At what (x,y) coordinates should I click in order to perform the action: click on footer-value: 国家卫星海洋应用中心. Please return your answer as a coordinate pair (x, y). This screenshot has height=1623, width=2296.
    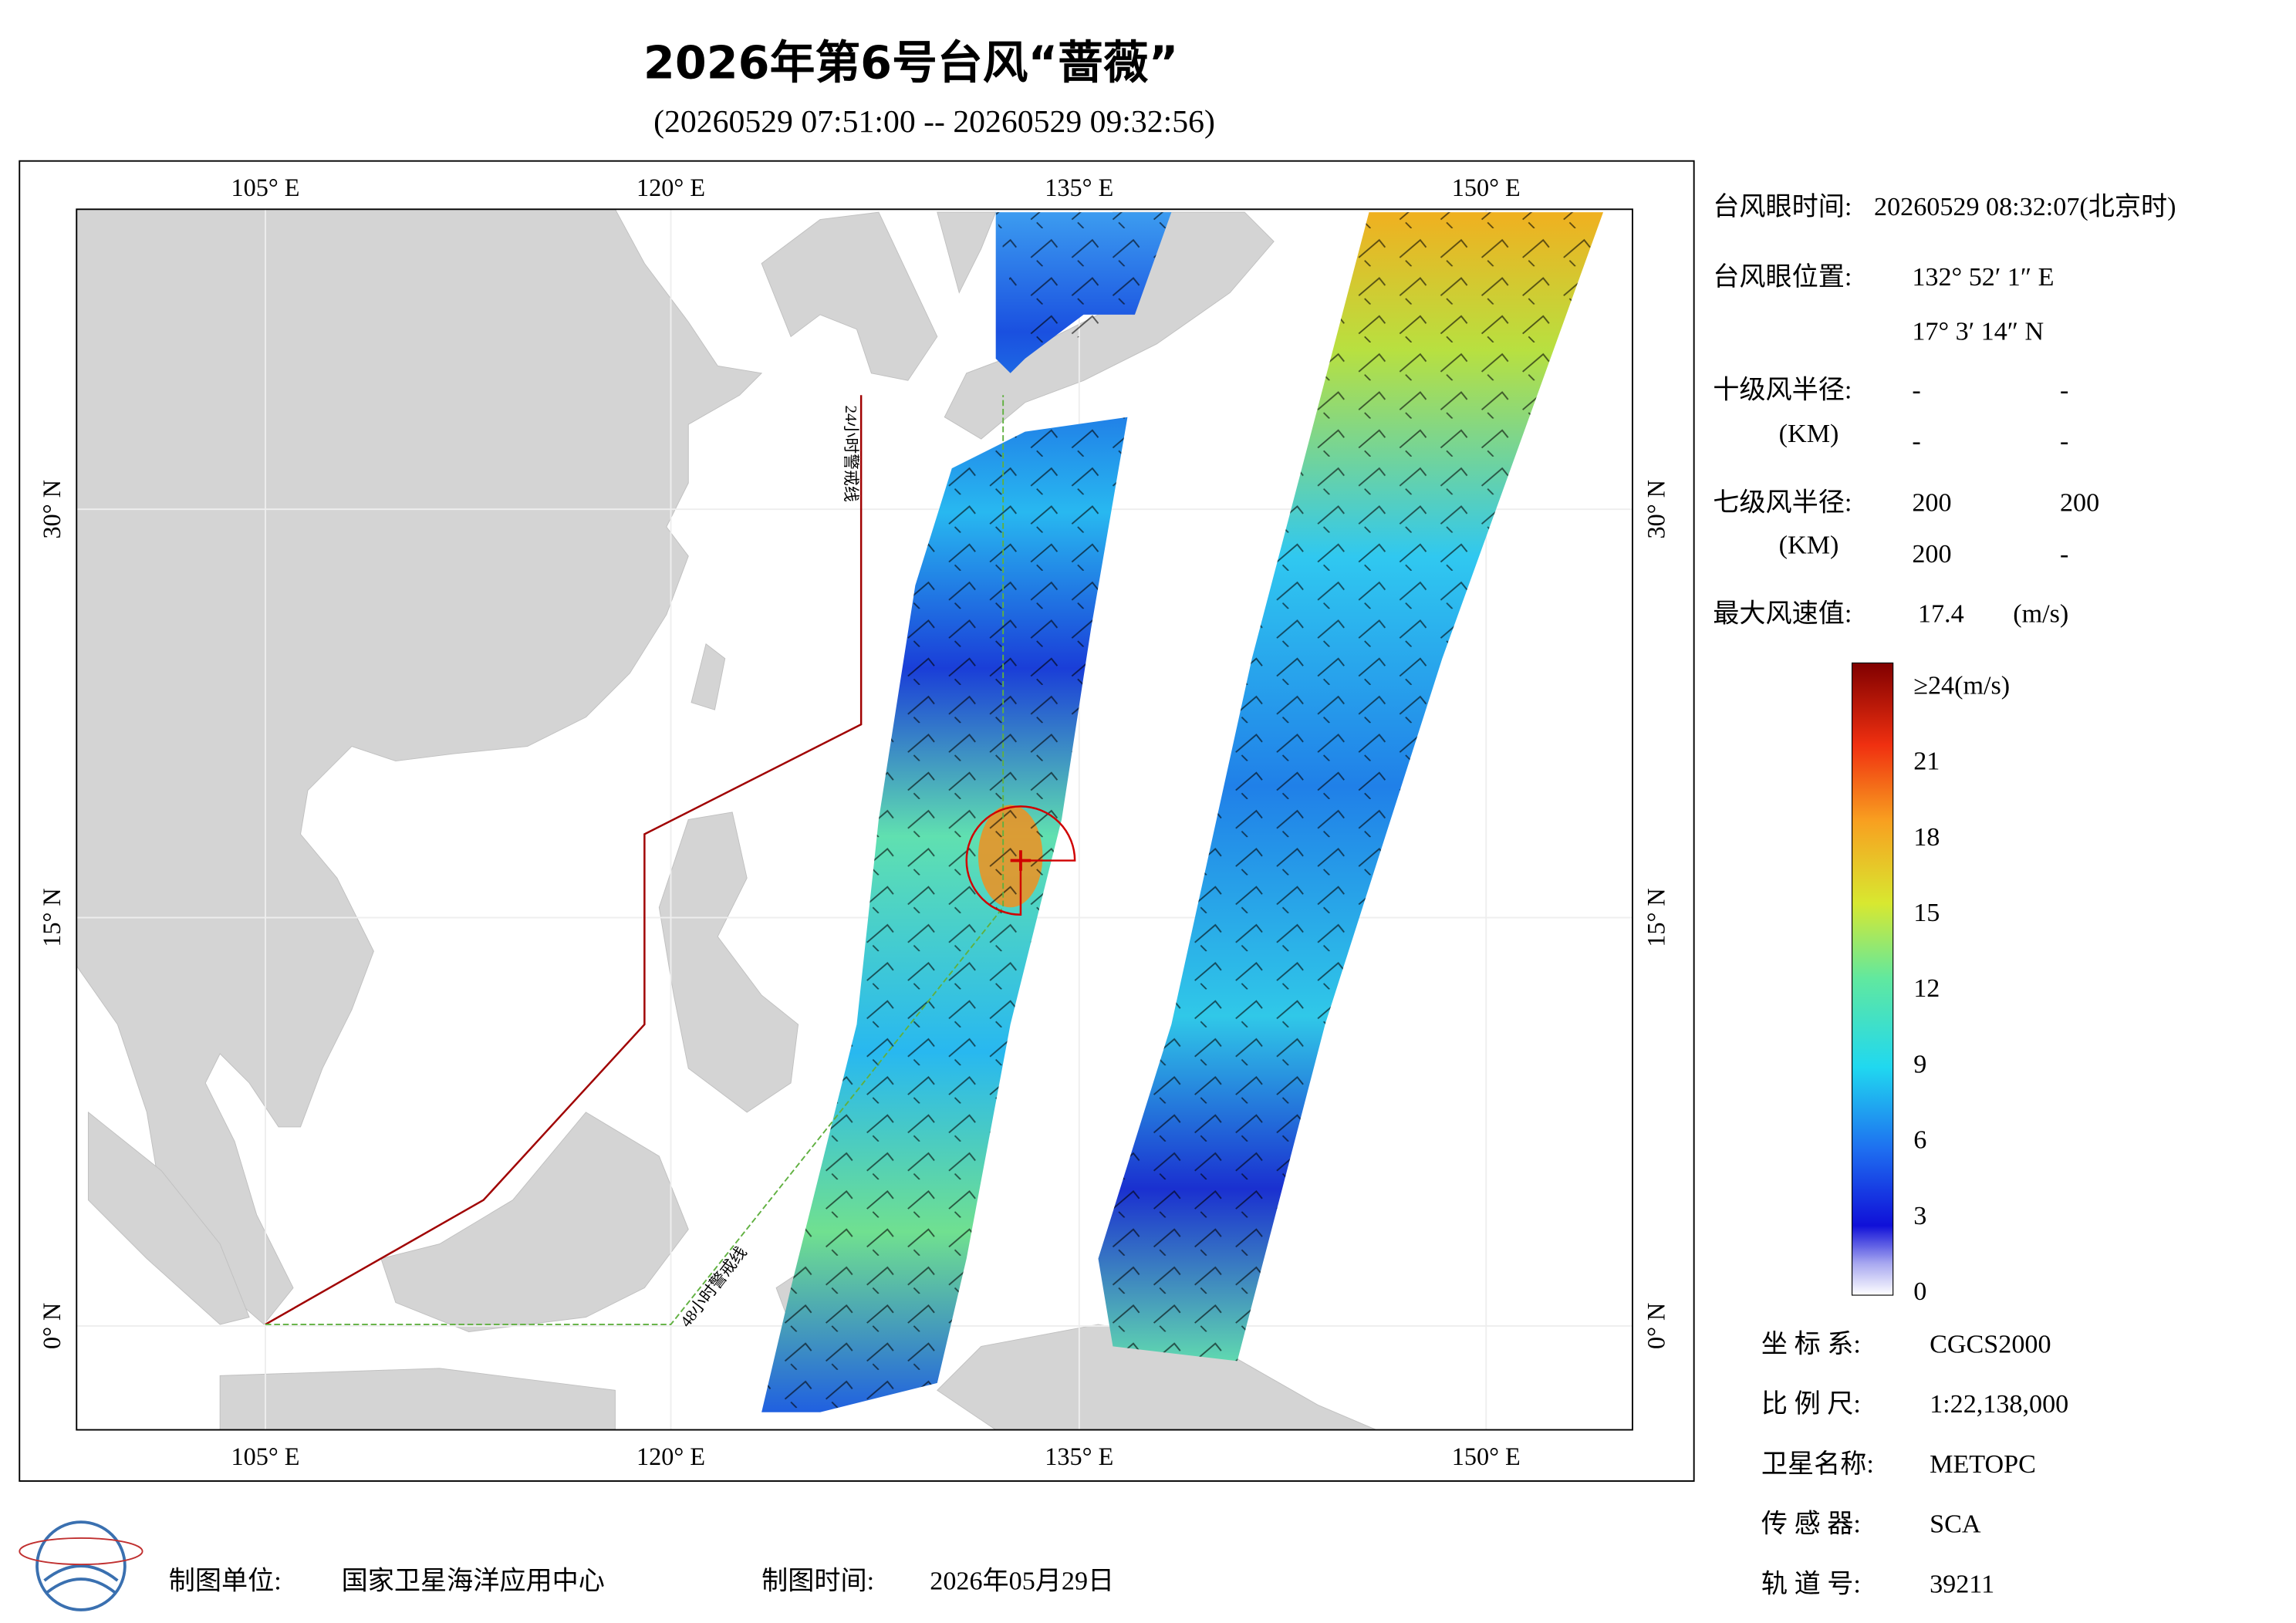
    Looking at the image, I should click on (473, 1581).